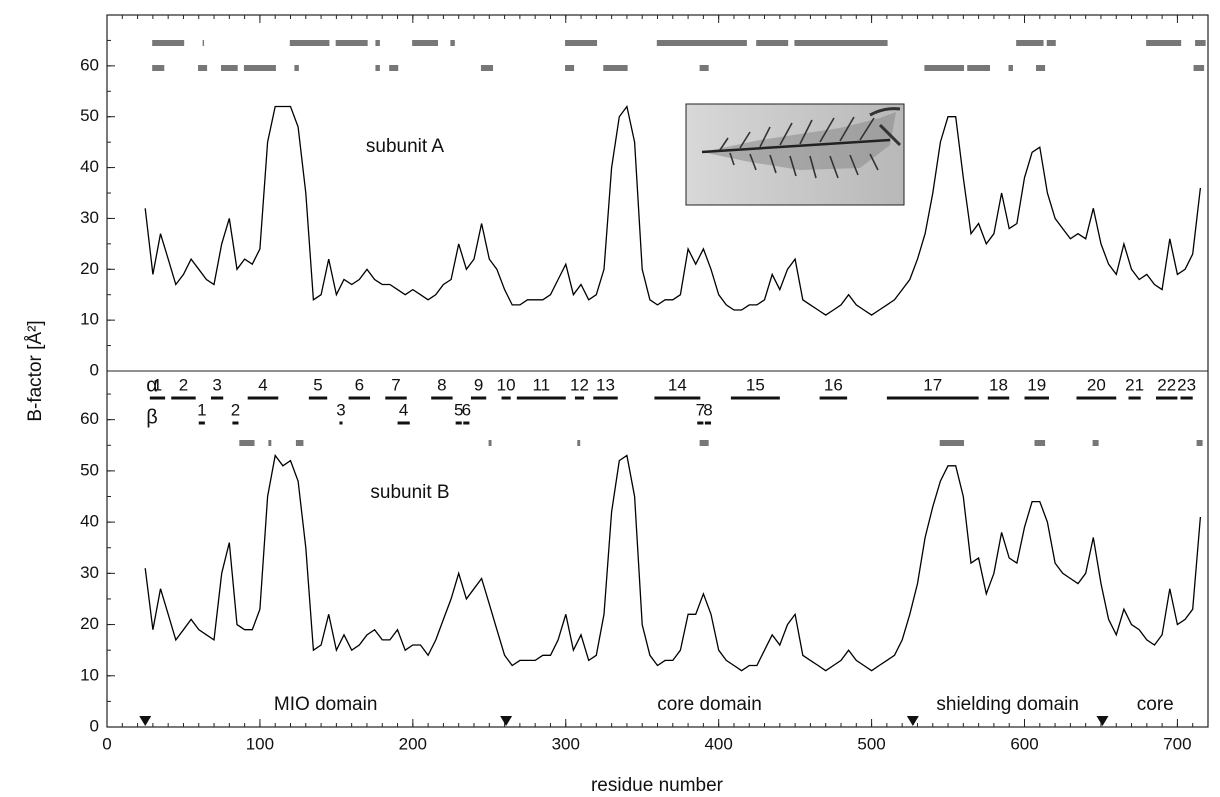  I want to click on helix-label: 16, so click(833, 384).